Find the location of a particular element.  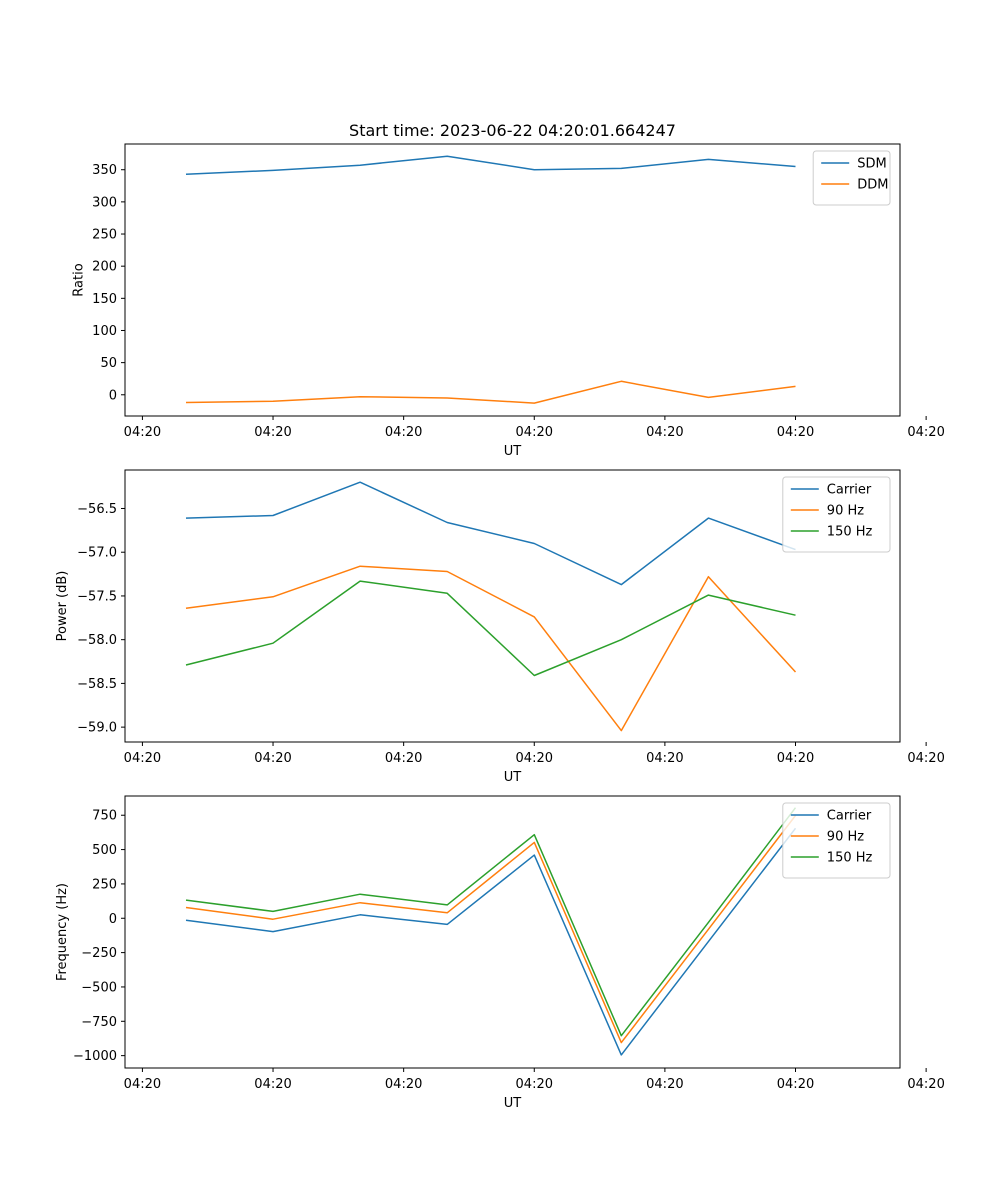

y-tick-label: −57.0 is located at coordinates (97, 553).